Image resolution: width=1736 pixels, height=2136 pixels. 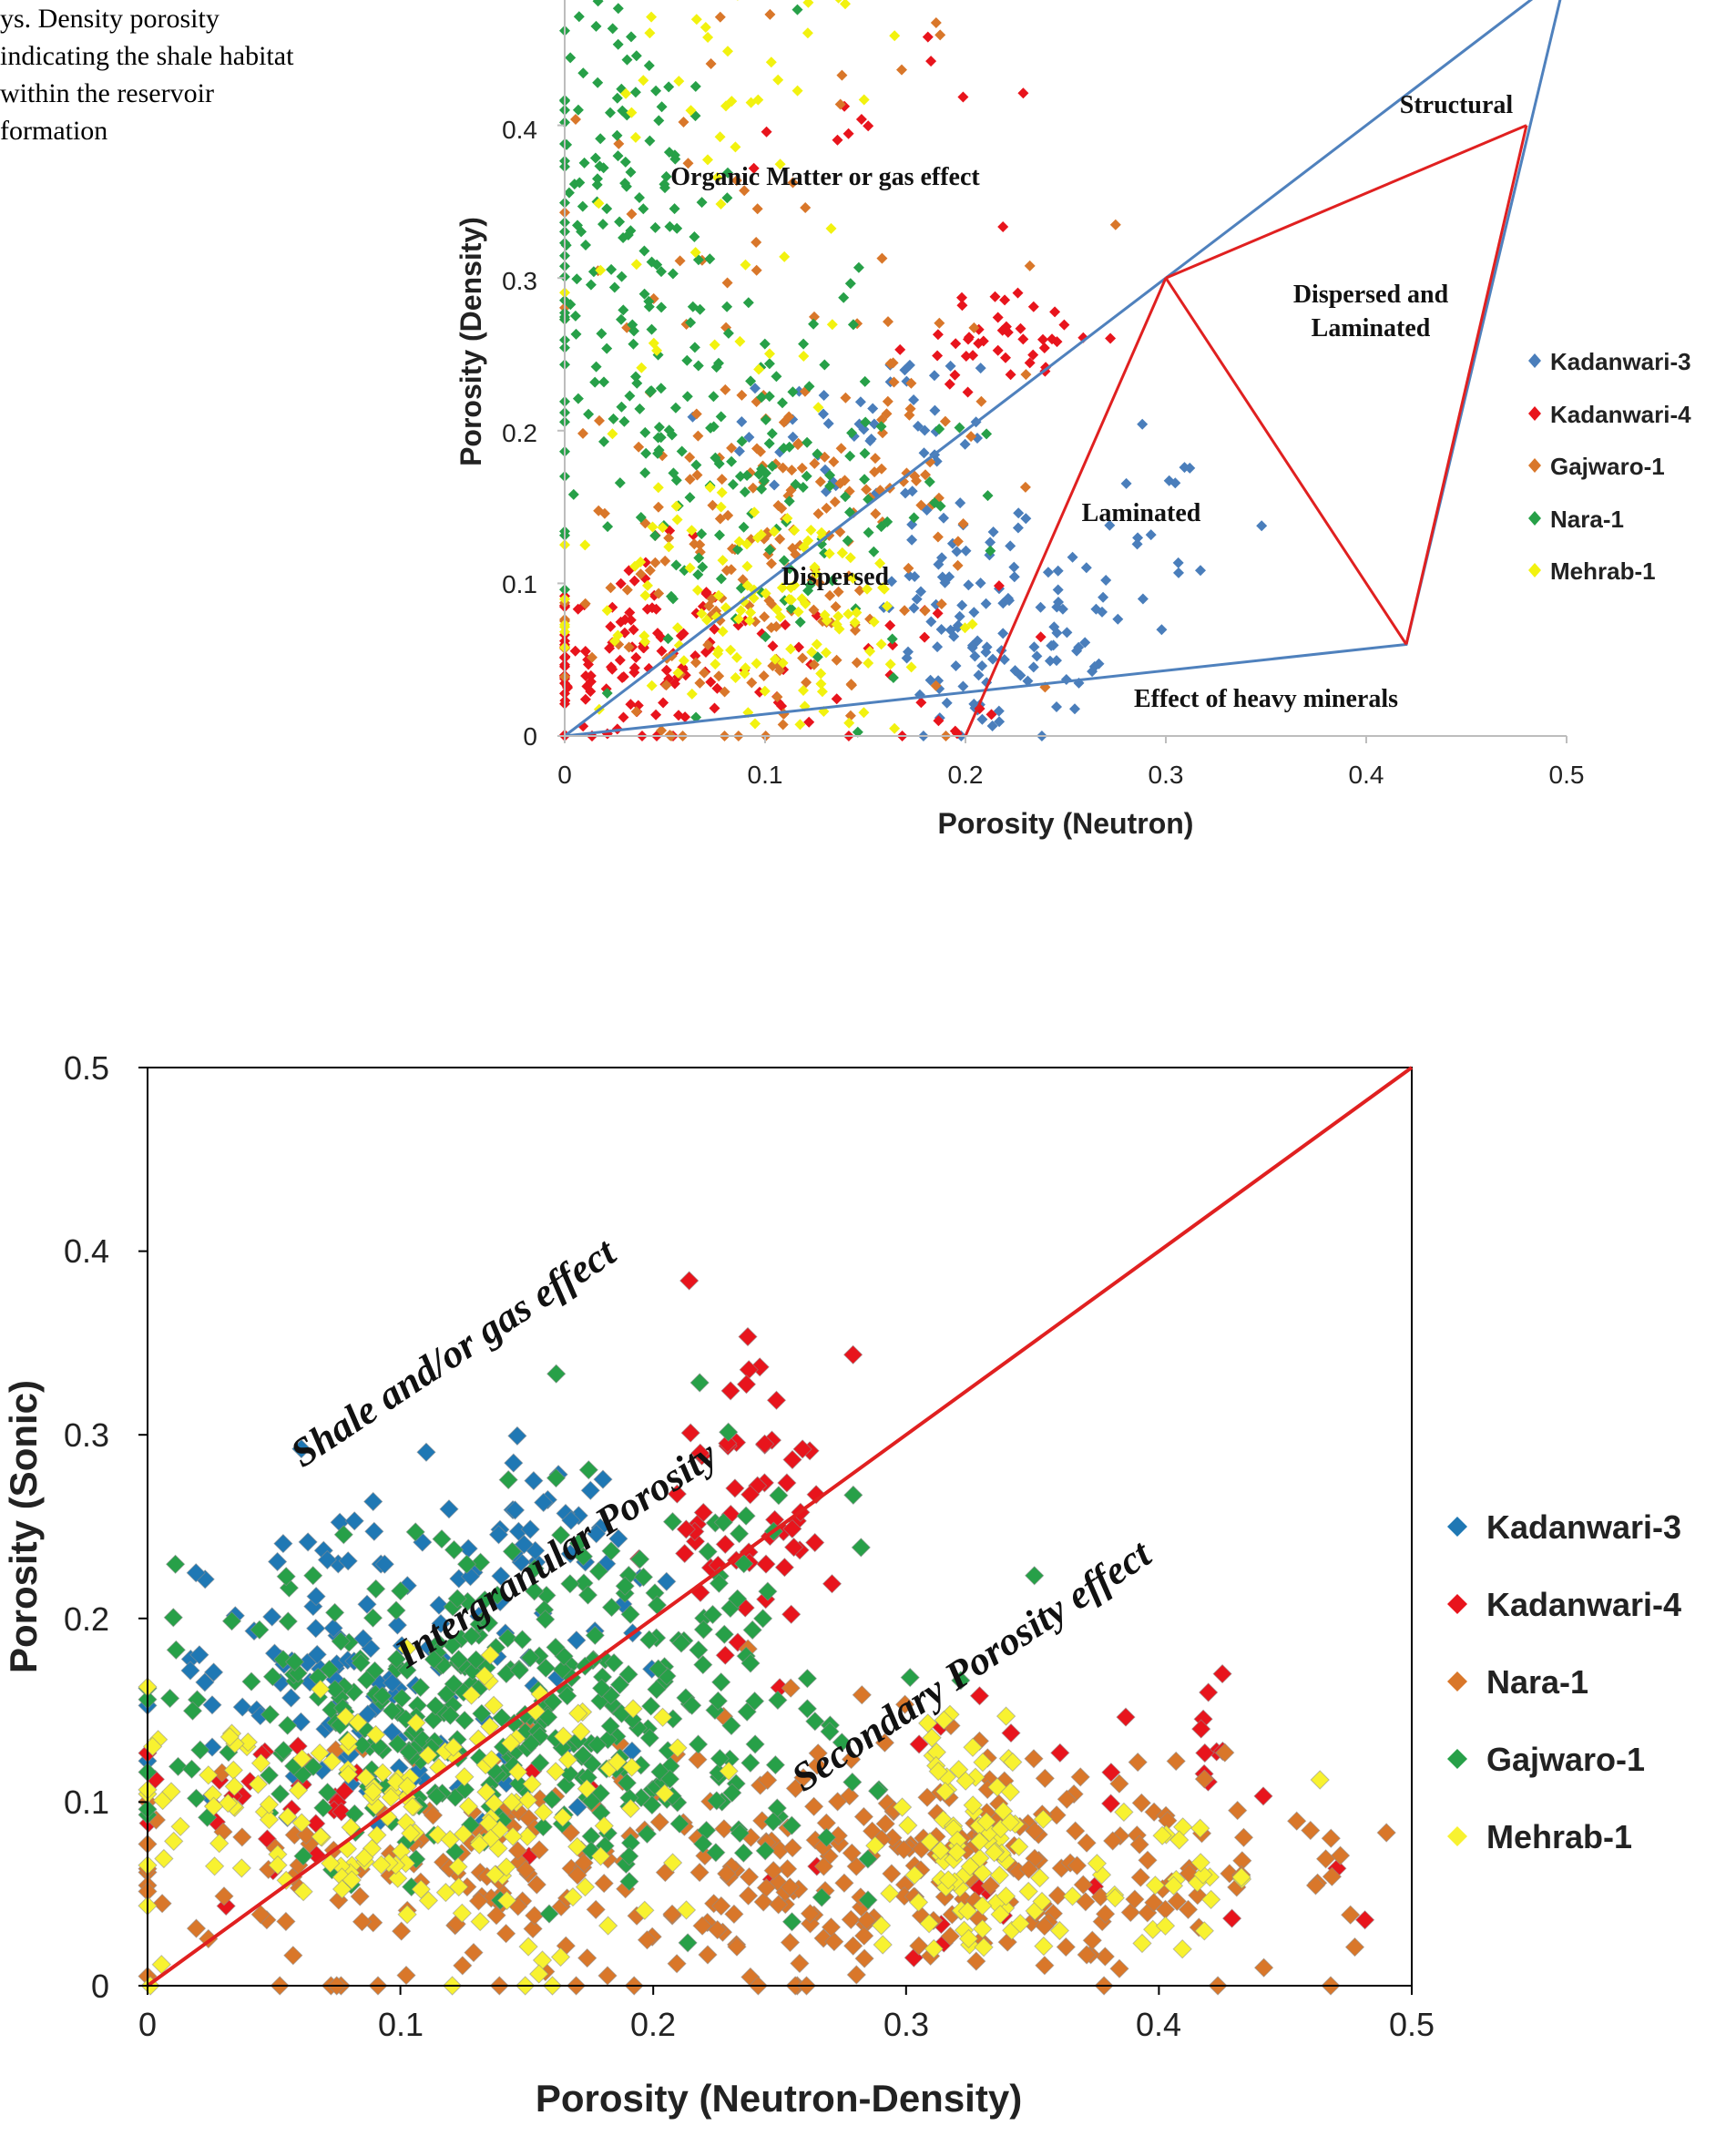 I want to click on chart2-y-tick: 0.1, so click(x=86, y=1802).